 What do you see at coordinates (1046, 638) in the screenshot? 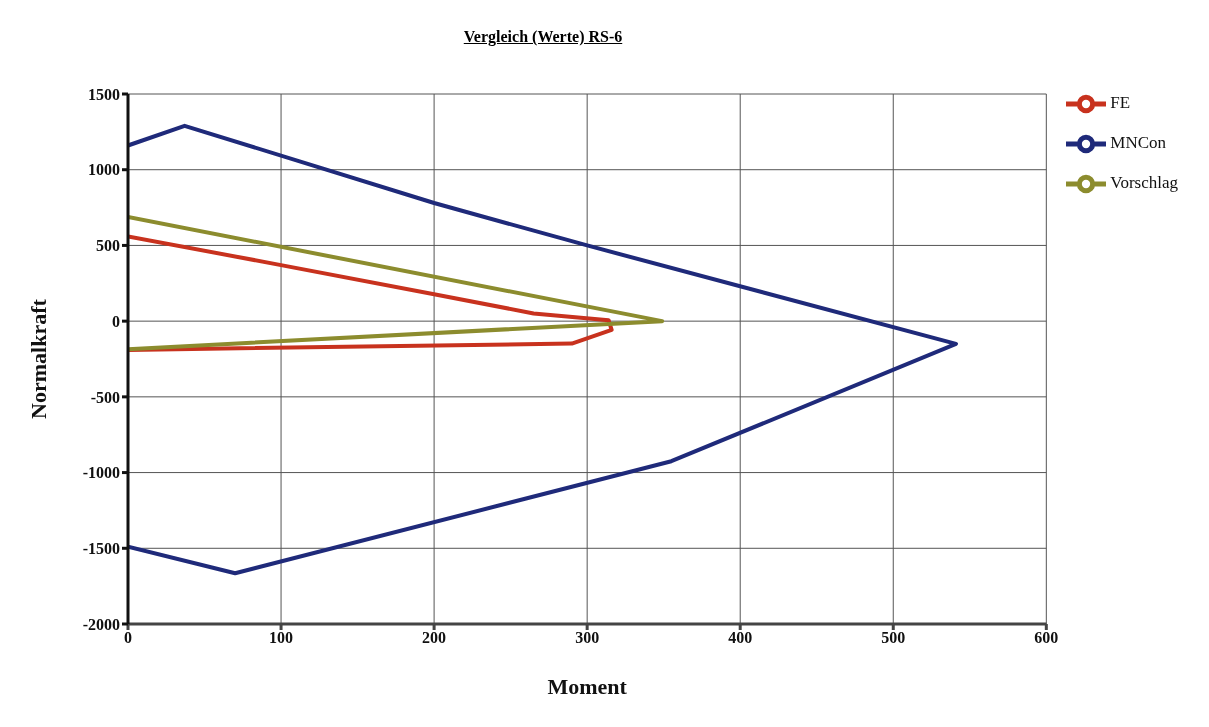
I see `x-tick-label: 600` at bounding box center [1046, 638].